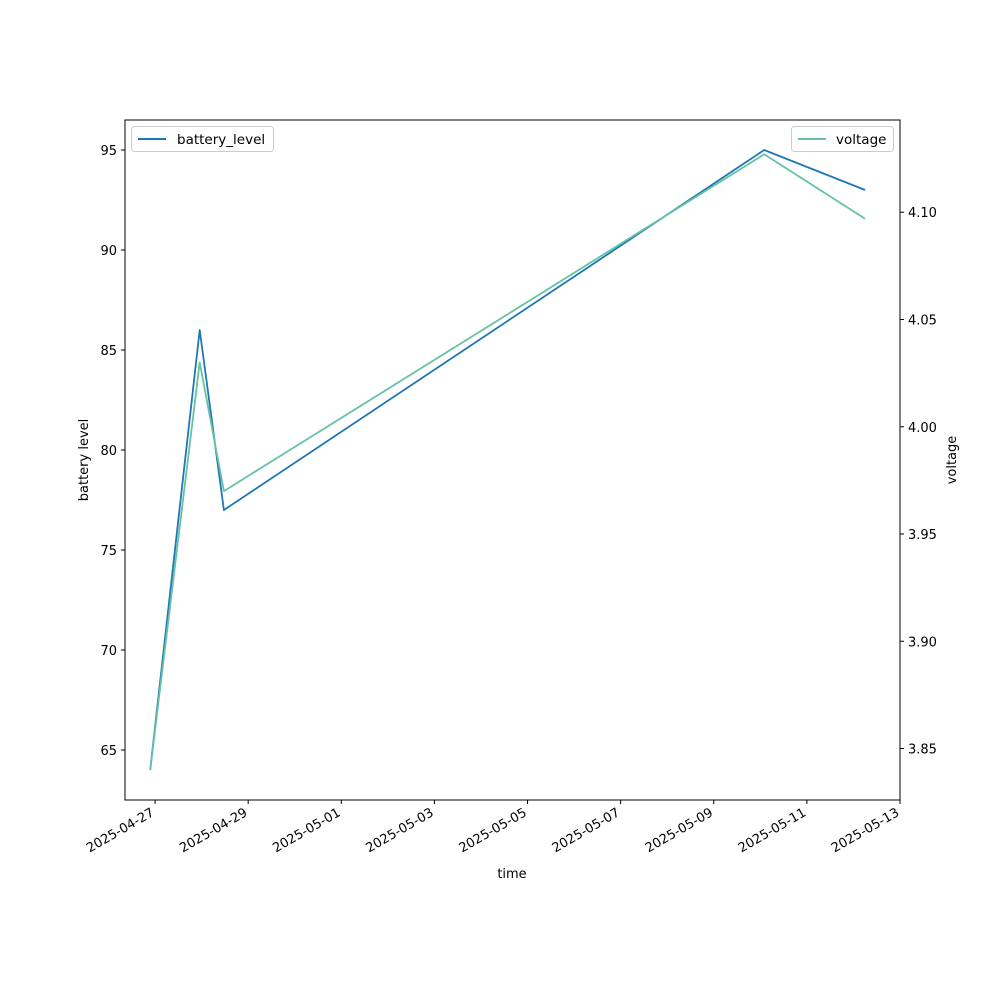 This screenshot has width=1000, height=1000. Describe the element at coordinates (108, 651) in the screenshot. I see `y-tick-label: 70` at that location.